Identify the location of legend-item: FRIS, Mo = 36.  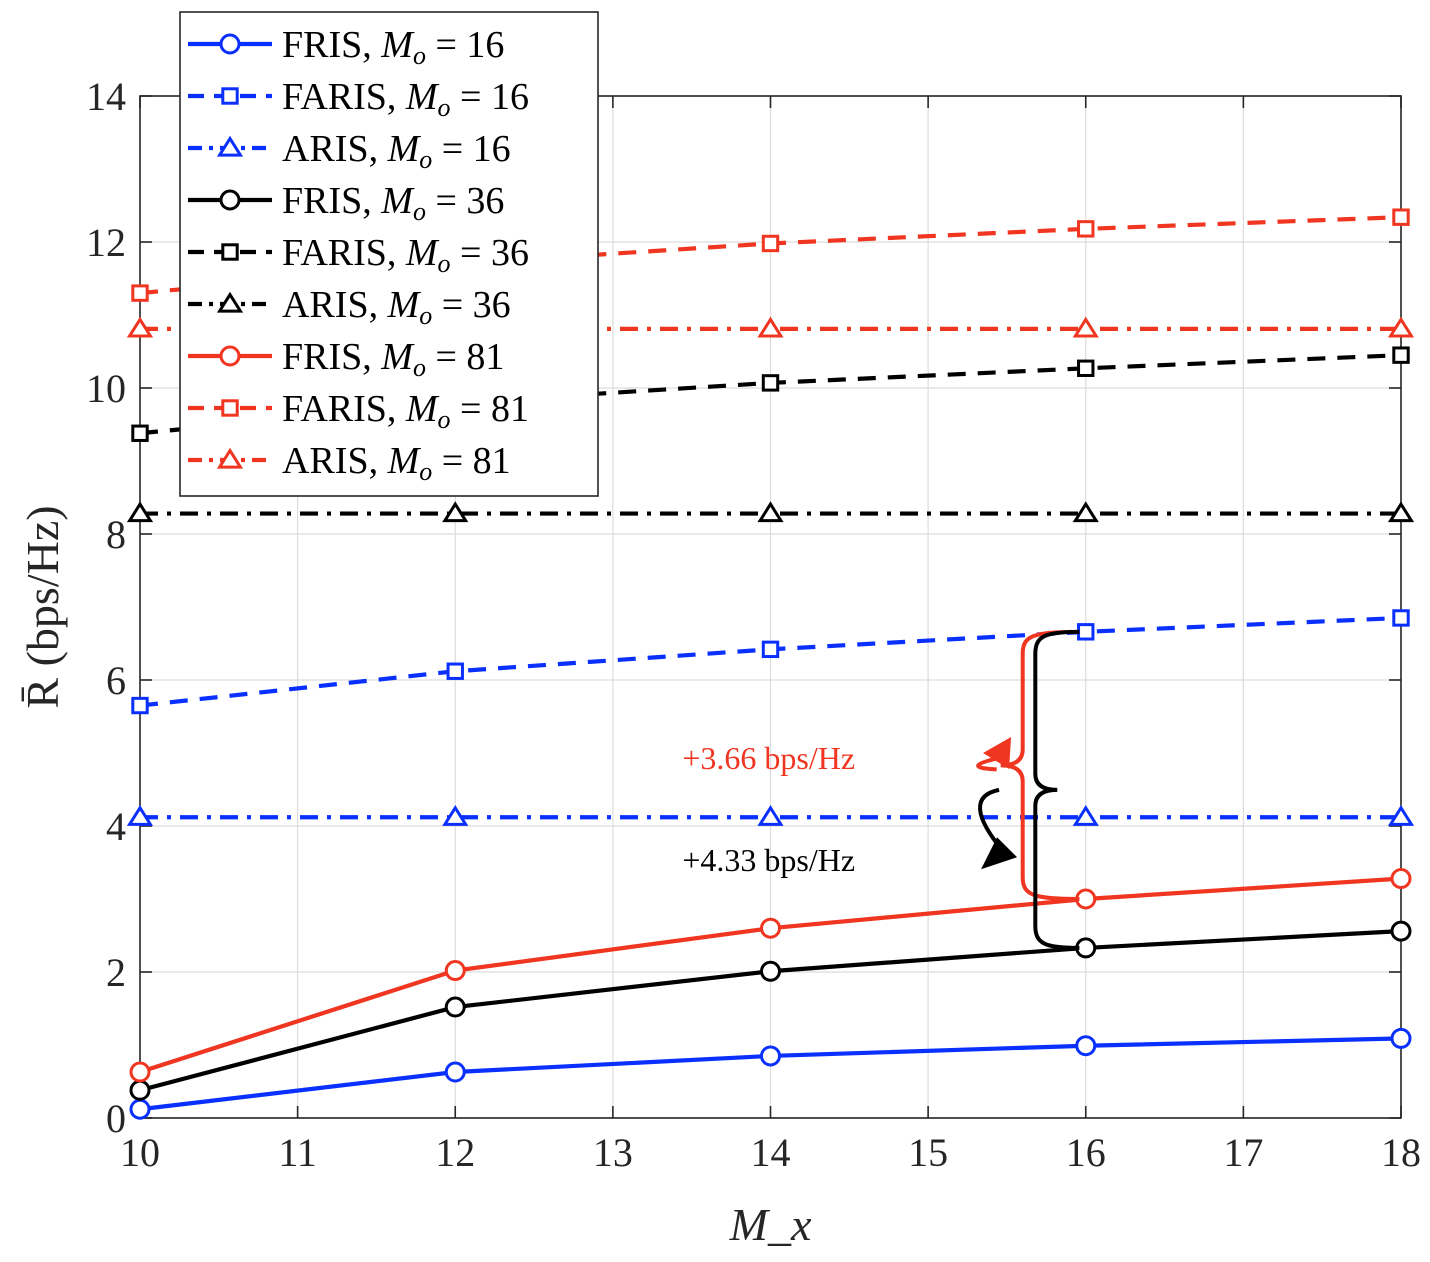
(346, 203).